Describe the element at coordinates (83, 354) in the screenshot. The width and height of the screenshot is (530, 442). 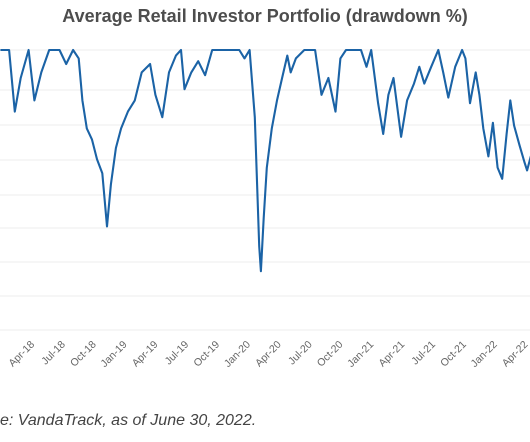
I see `x-tick-label: Oct-18` at that location.